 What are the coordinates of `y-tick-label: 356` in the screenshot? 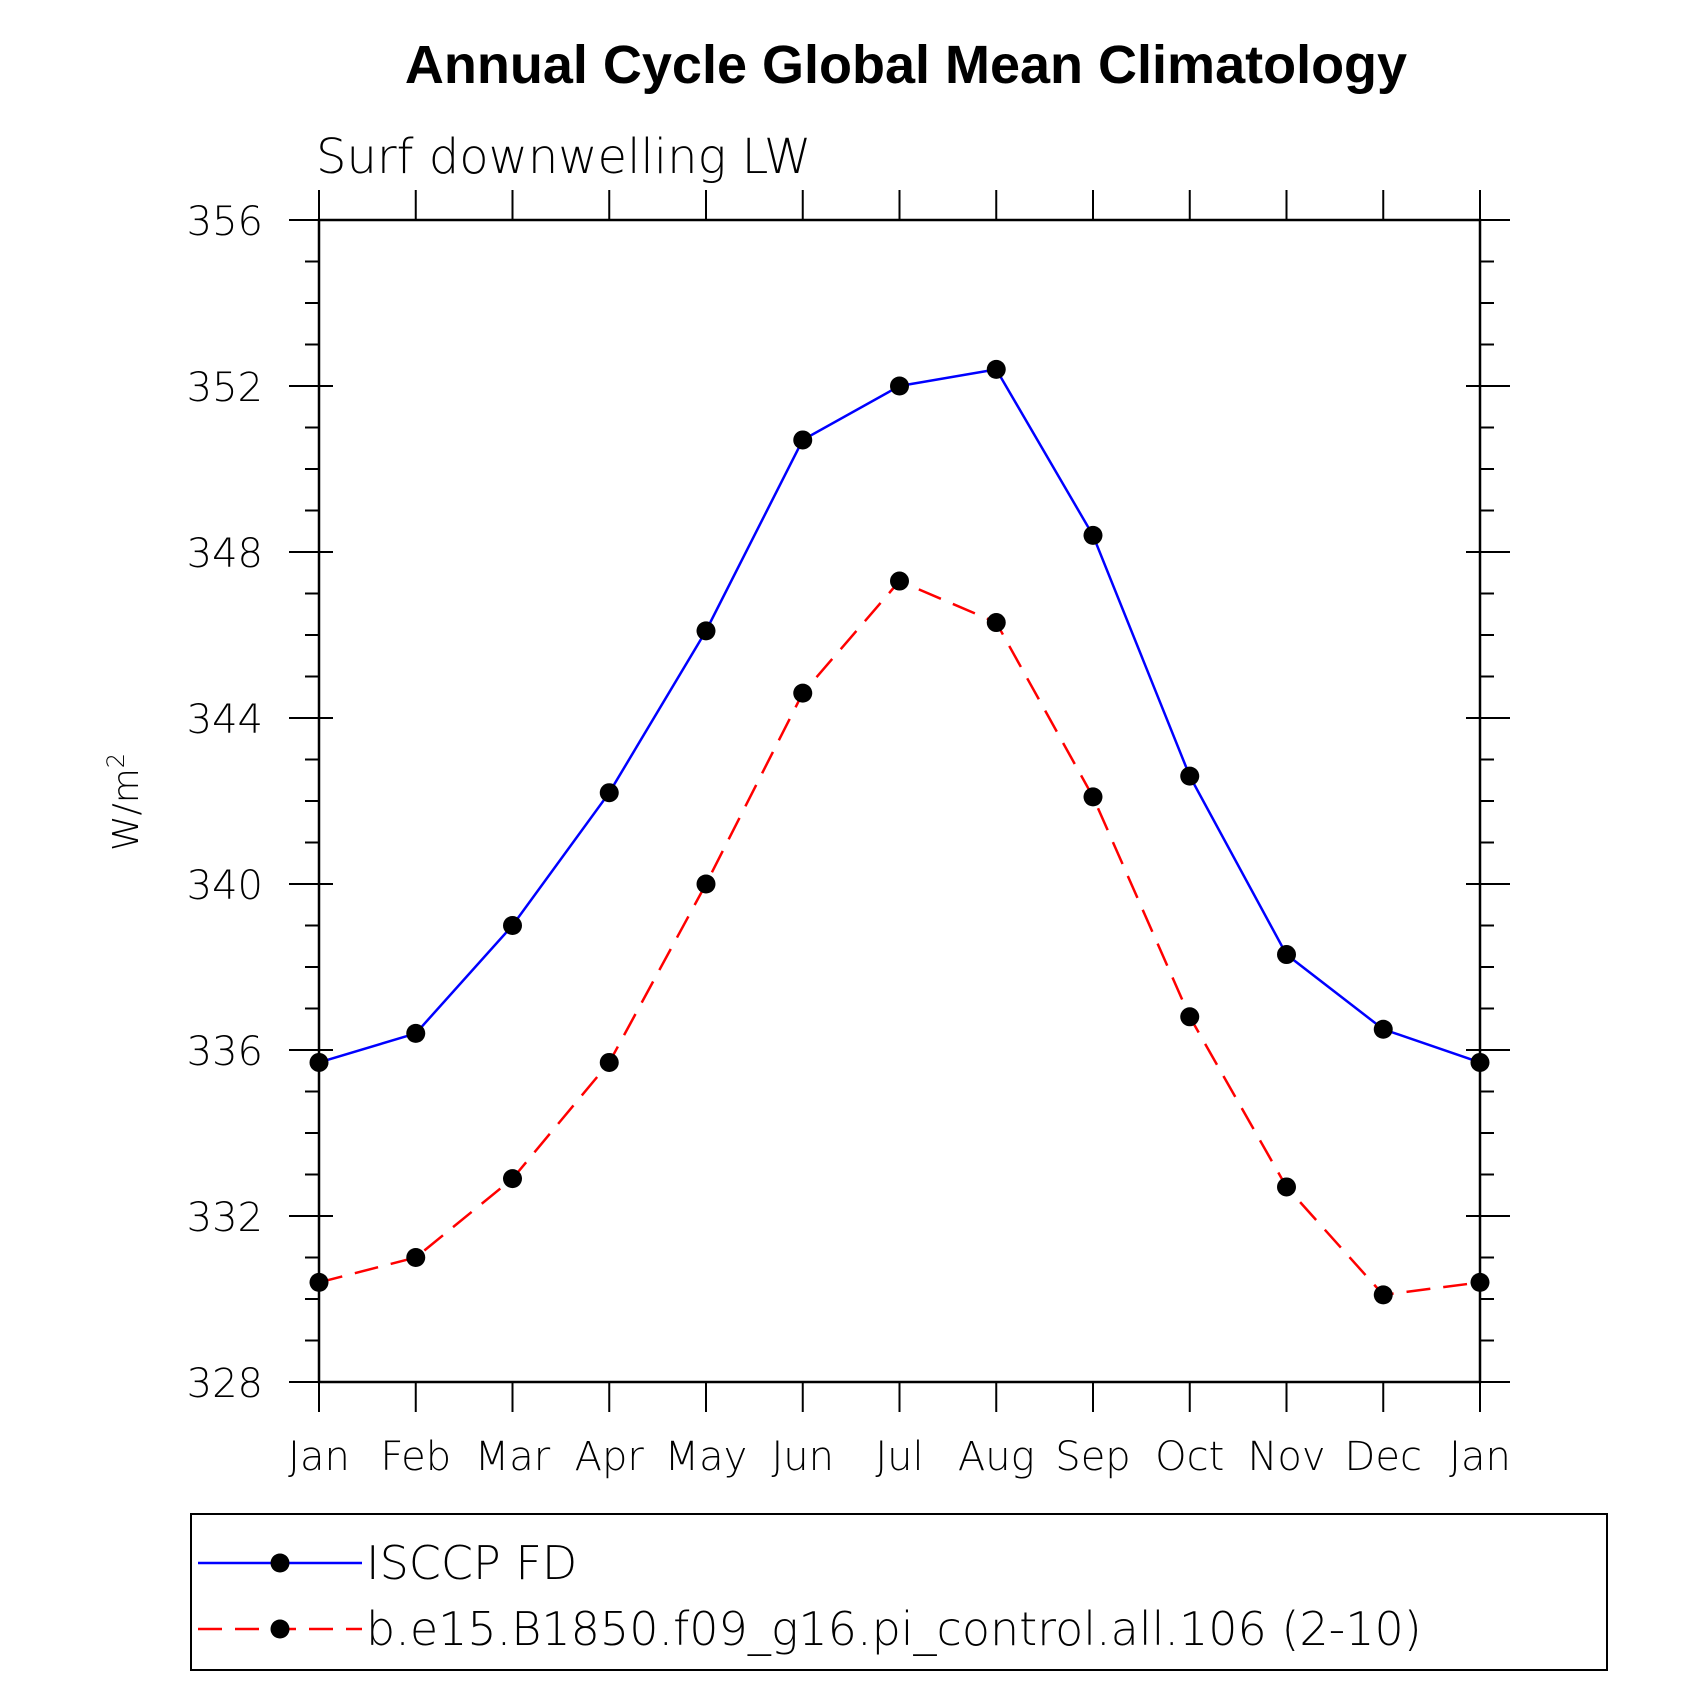 It's located at (225, 222).